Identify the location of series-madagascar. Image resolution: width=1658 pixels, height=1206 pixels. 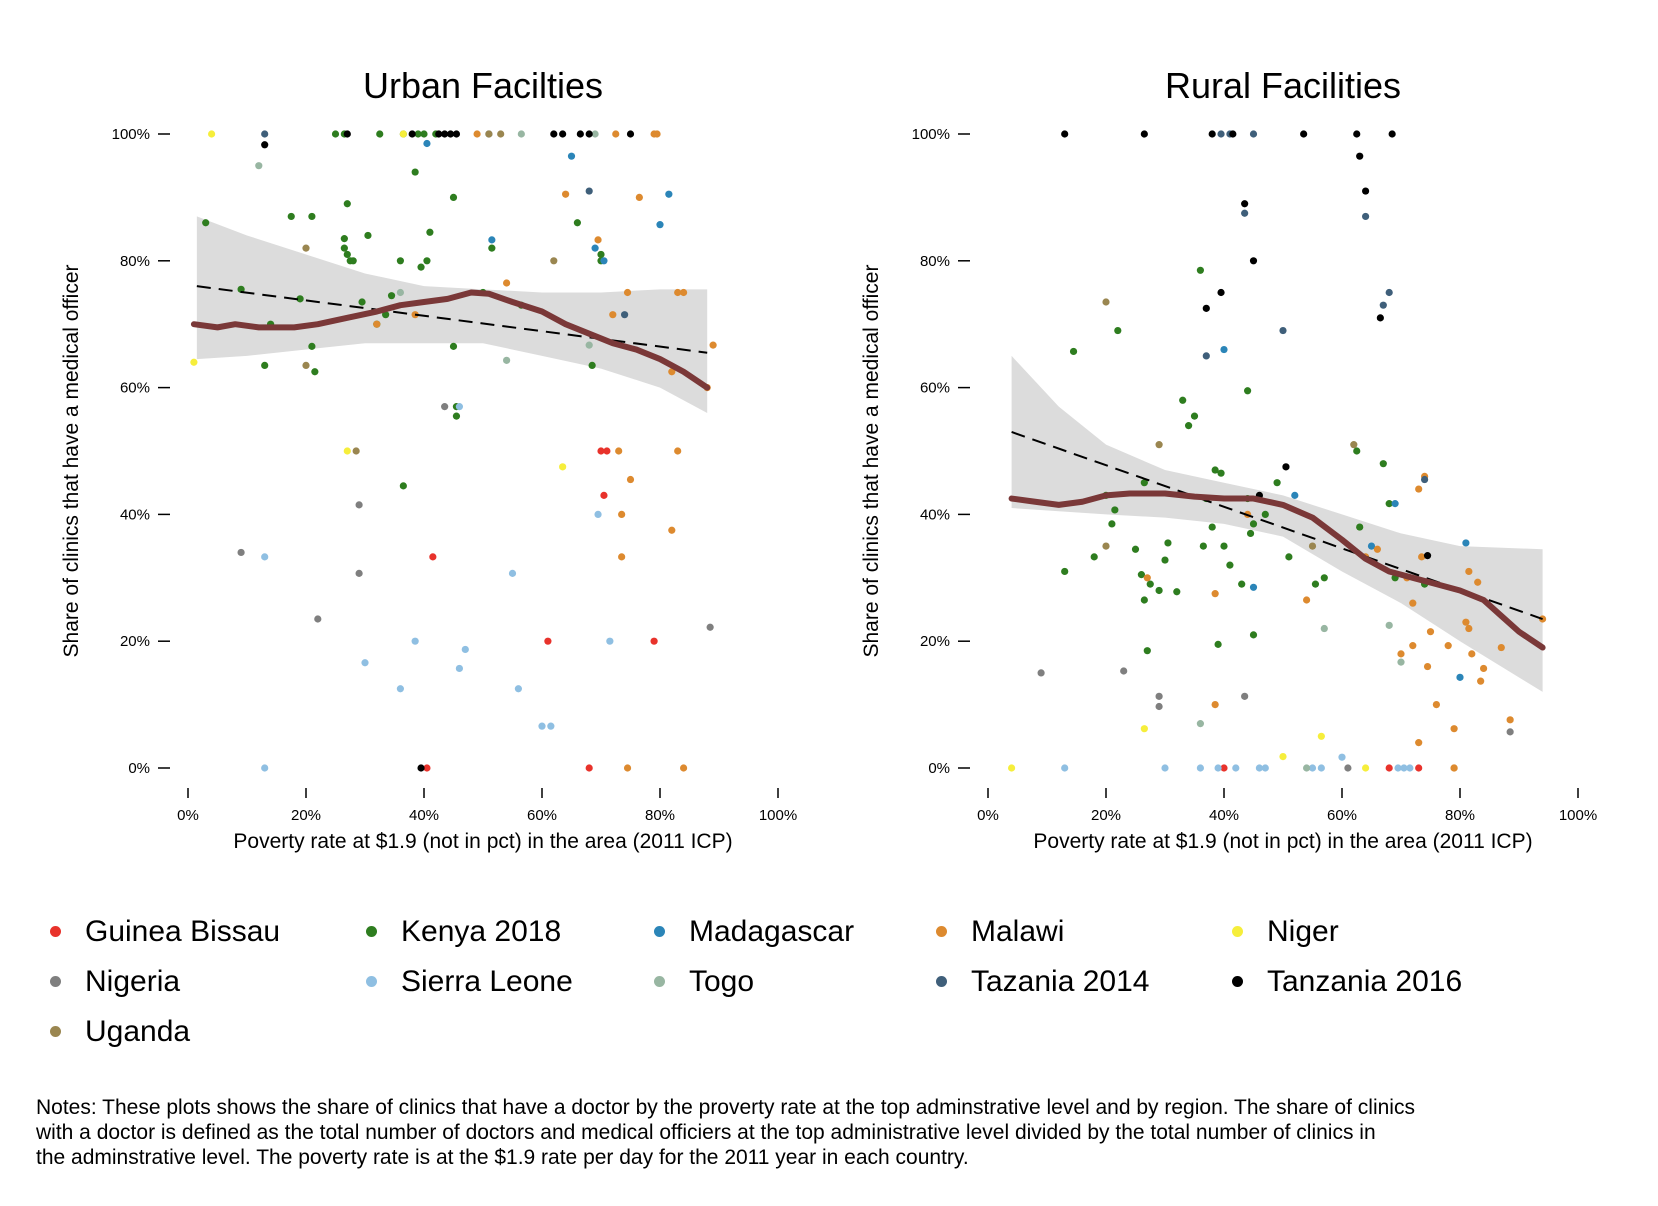
(548, 202).